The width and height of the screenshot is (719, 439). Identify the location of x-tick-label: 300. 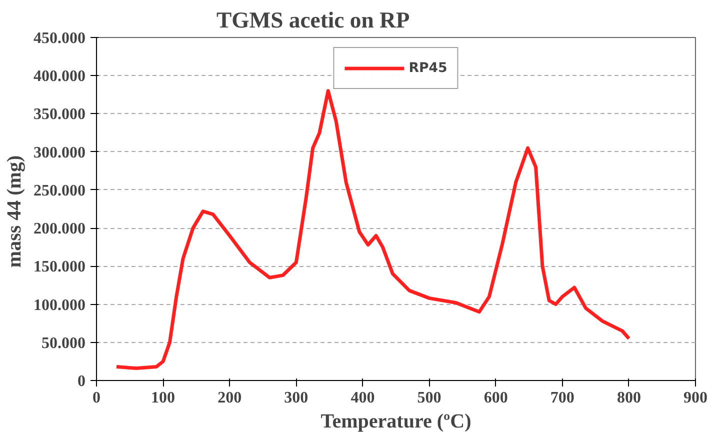
(296, 398).